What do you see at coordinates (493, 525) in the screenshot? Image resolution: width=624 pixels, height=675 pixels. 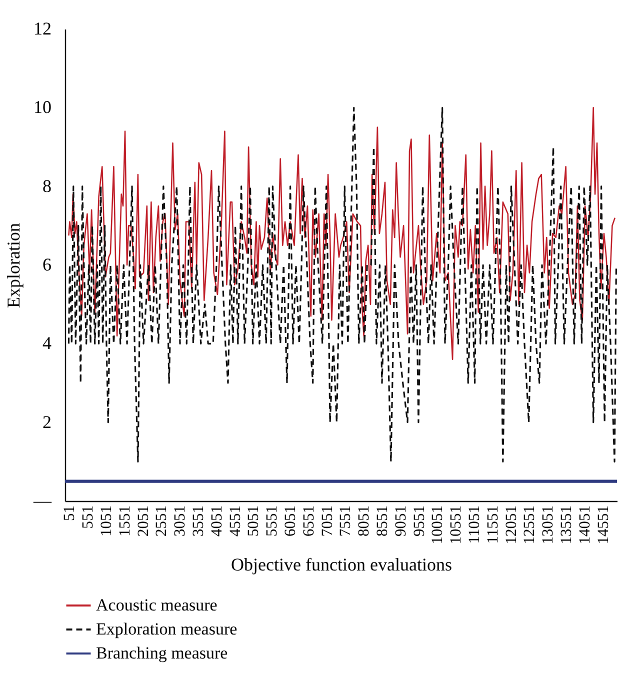 I see `x-tick-label: 11551` at bounding box center [493, 525].